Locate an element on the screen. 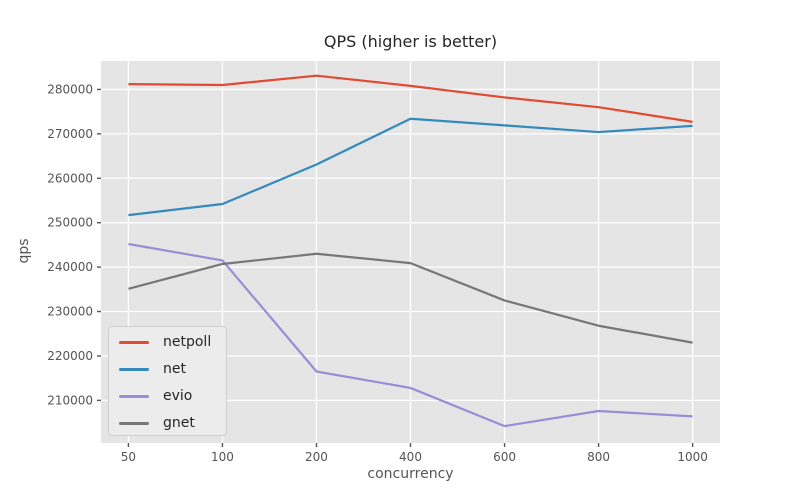 The height and width of the screenshot is (500, 800). x-tick-label: 1000 is located at coordinates (692, 457).